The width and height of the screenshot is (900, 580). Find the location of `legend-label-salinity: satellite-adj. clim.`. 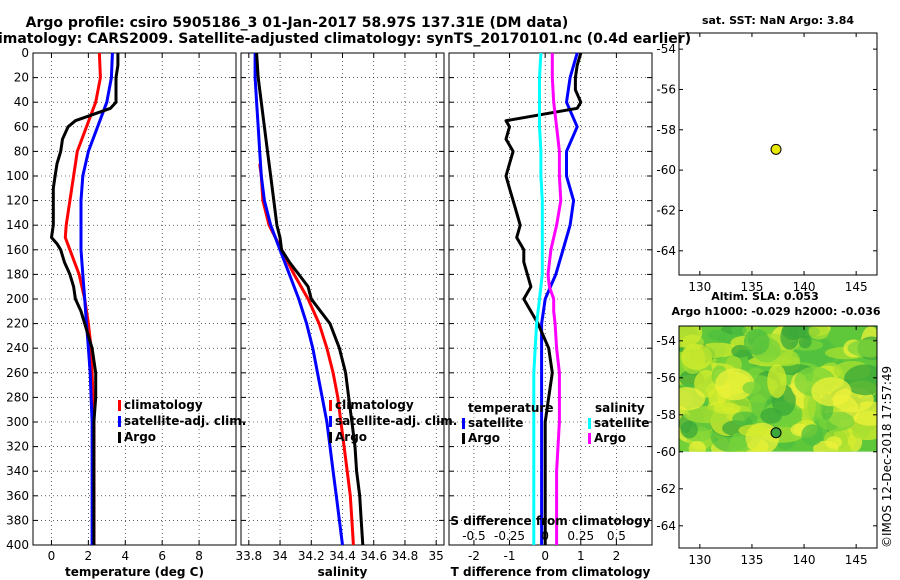

legend-label-salinity: satellite-adj. clim. is located at coordinates (396, 421).